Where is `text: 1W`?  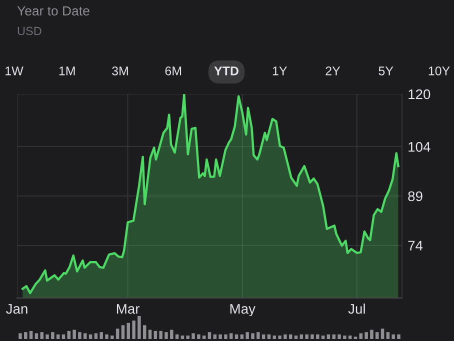
text: 1W is located at coordinates (15, 71).